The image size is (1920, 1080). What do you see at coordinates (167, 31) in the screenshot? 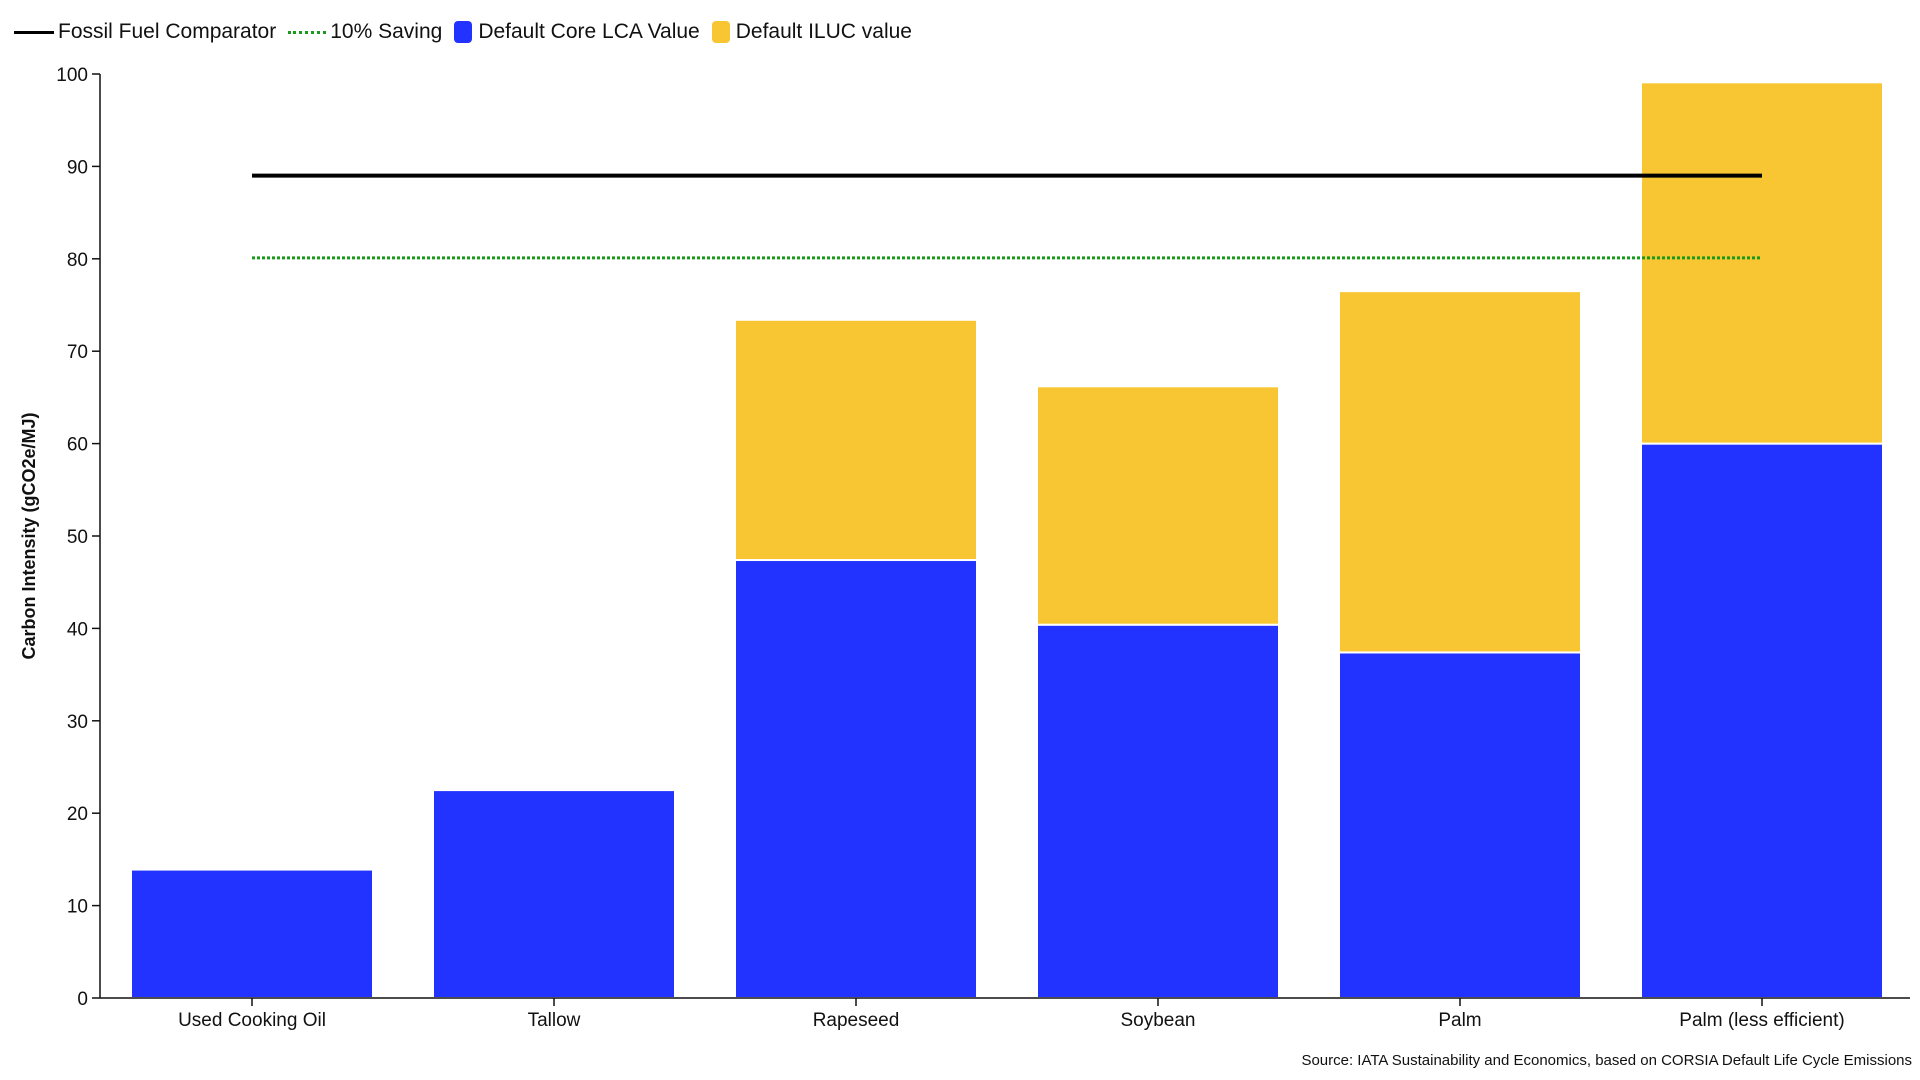
I see `legend-label-fossil: Fossil Fuel Comparator` at bounding box center [167, 31].